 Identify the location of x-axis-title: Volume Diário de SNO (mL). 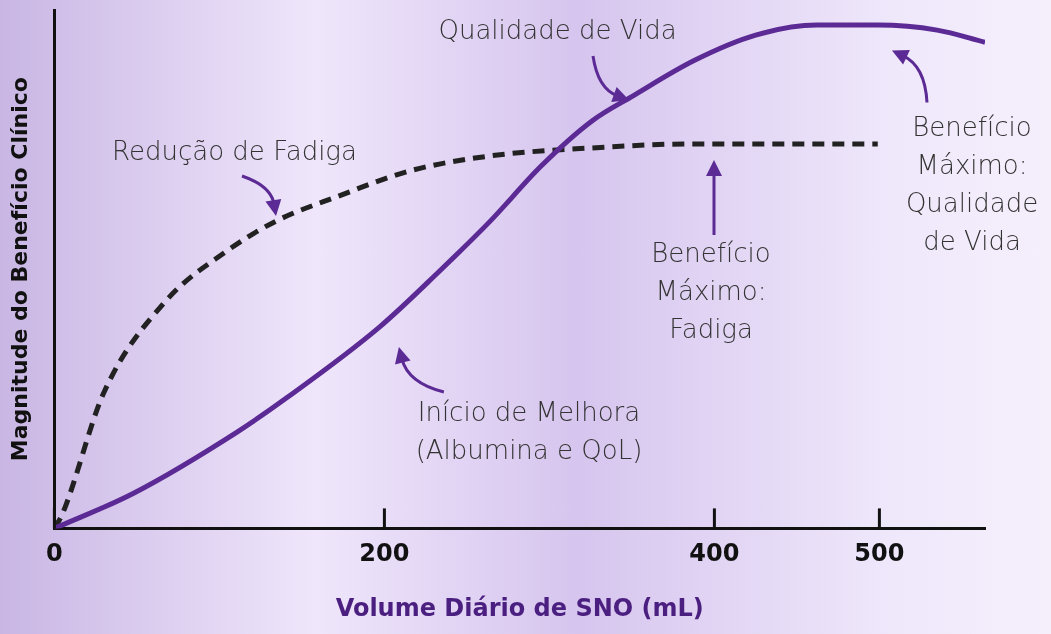
(519, 607).